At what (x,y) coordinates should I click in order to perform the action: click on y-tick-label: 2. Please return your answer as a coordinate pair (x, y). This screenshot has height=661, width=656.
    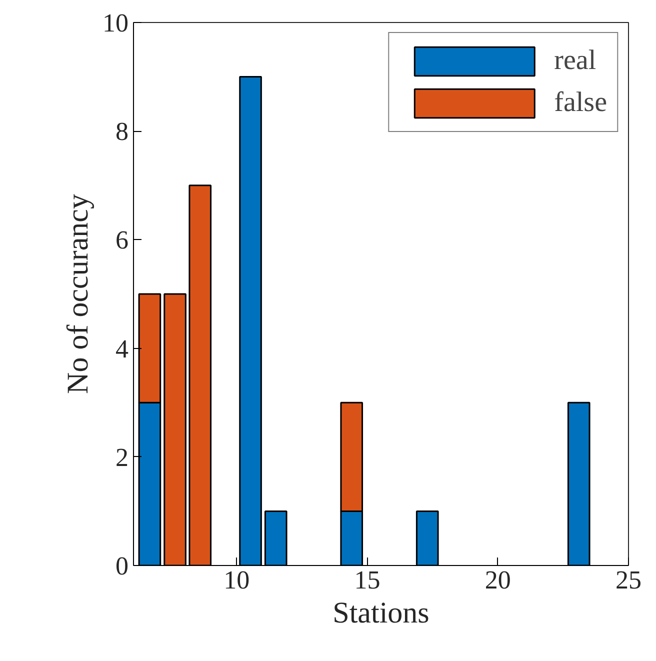
    Looking at the image, I should click on (122, 457).